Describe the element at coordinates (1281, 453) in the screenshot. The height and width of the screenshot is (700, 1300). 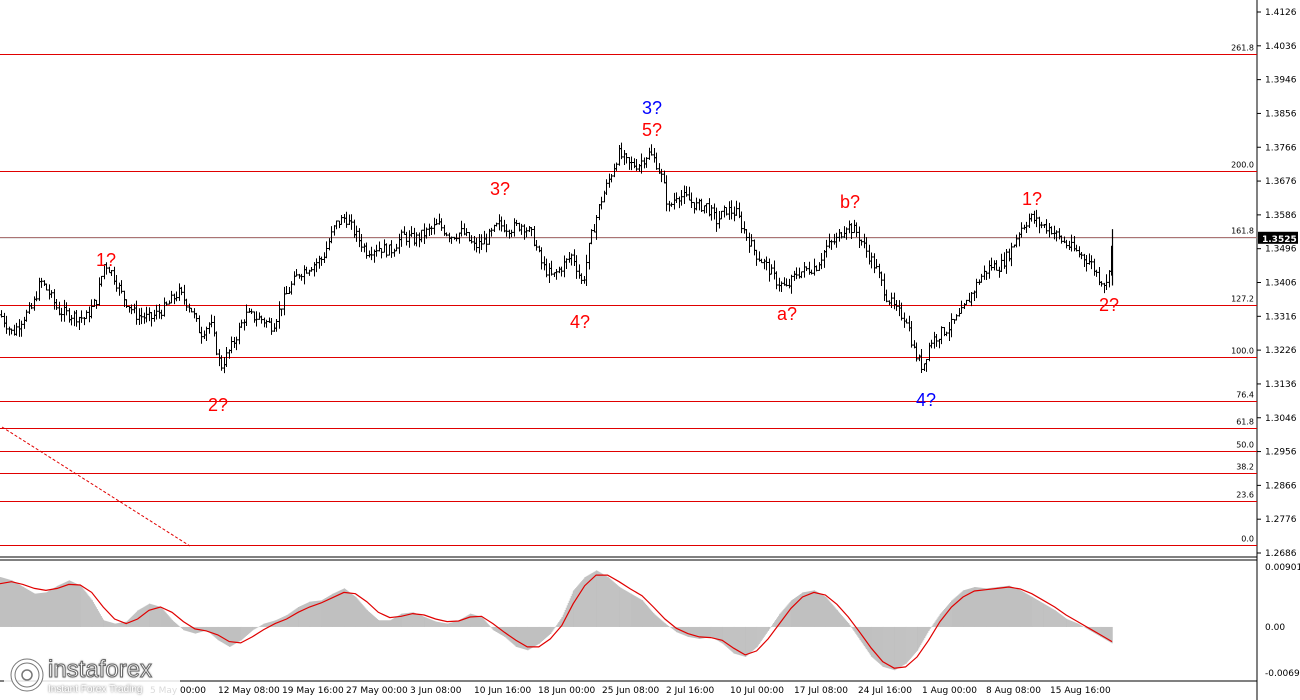
I see `price-tick-label: 1.2956` at that location.